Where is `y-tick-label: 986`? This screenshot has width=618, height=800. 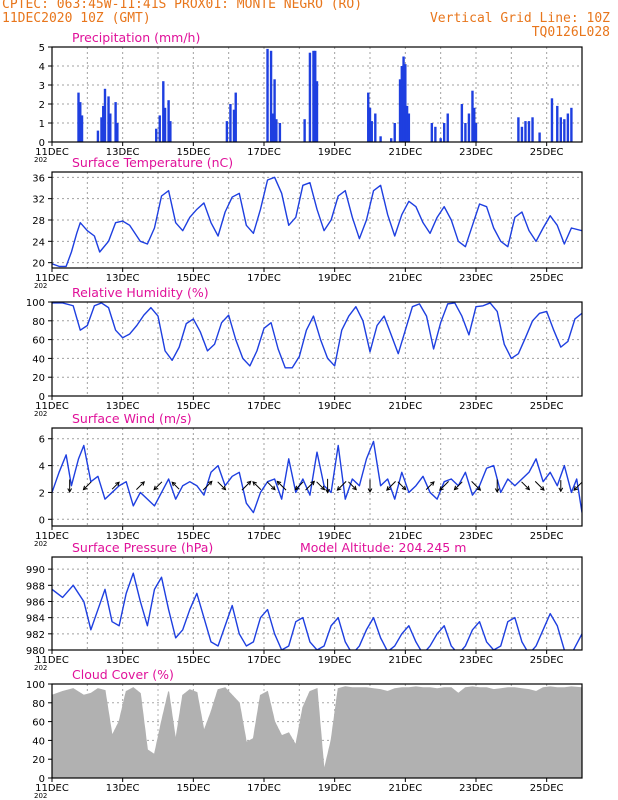
y-tick-label: 986 is located at coordinates (35, 602).